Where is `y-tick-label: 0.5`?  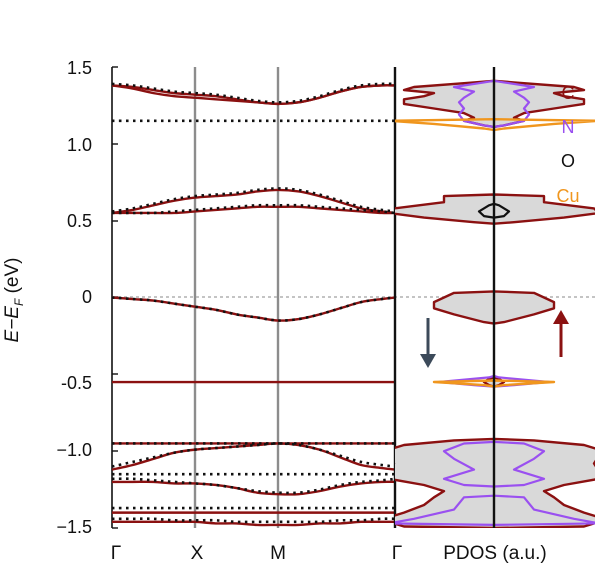 y-tick-label: 0.5 is located at coordinates (79, 221).